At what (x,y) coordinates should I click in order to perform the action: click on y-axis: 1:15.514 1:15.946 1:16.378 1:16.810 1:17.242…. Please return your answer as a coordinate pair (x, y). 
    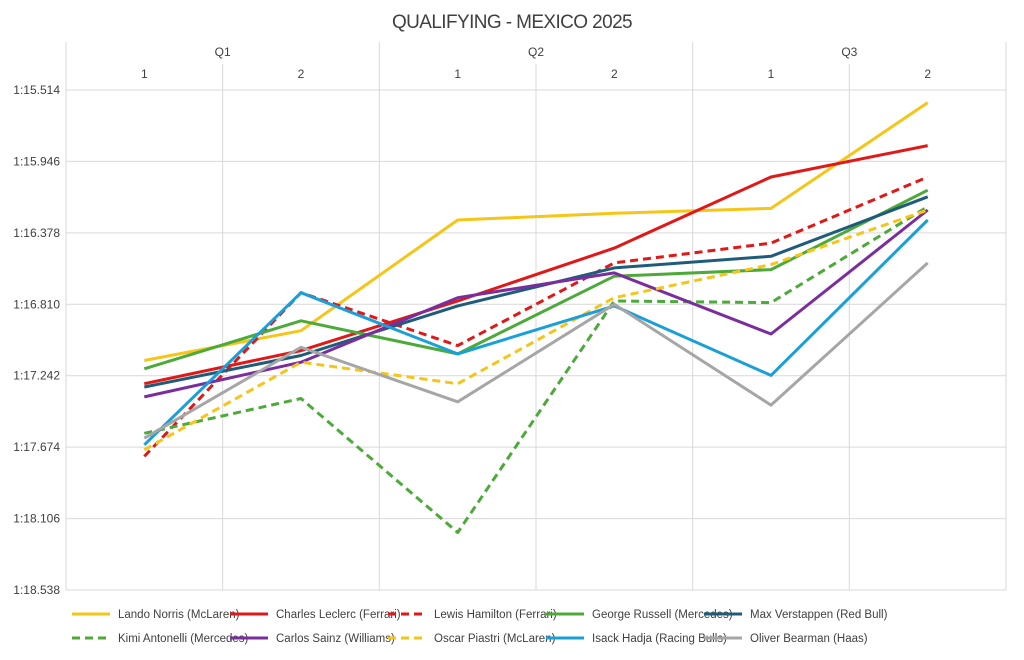
    Looking at the image, I should click on (36, 340).